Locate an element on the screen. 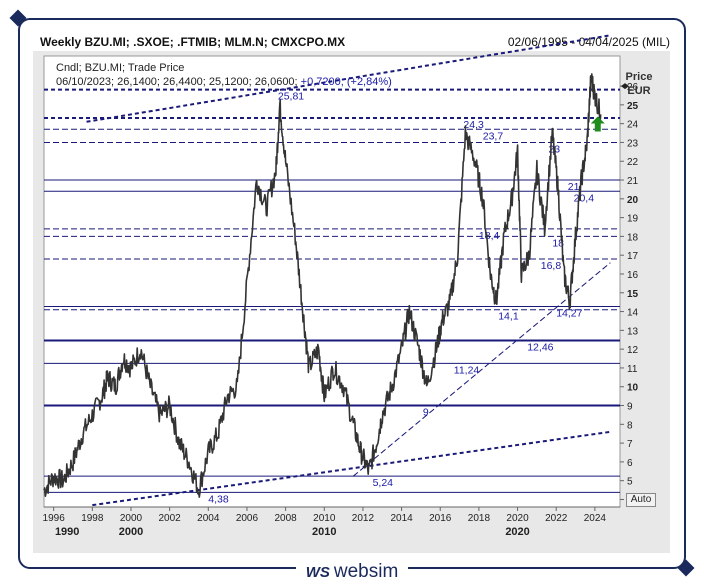 This screenshot has height=587, width=704. level-label: 25,81 is located at coordinates (291, 97).